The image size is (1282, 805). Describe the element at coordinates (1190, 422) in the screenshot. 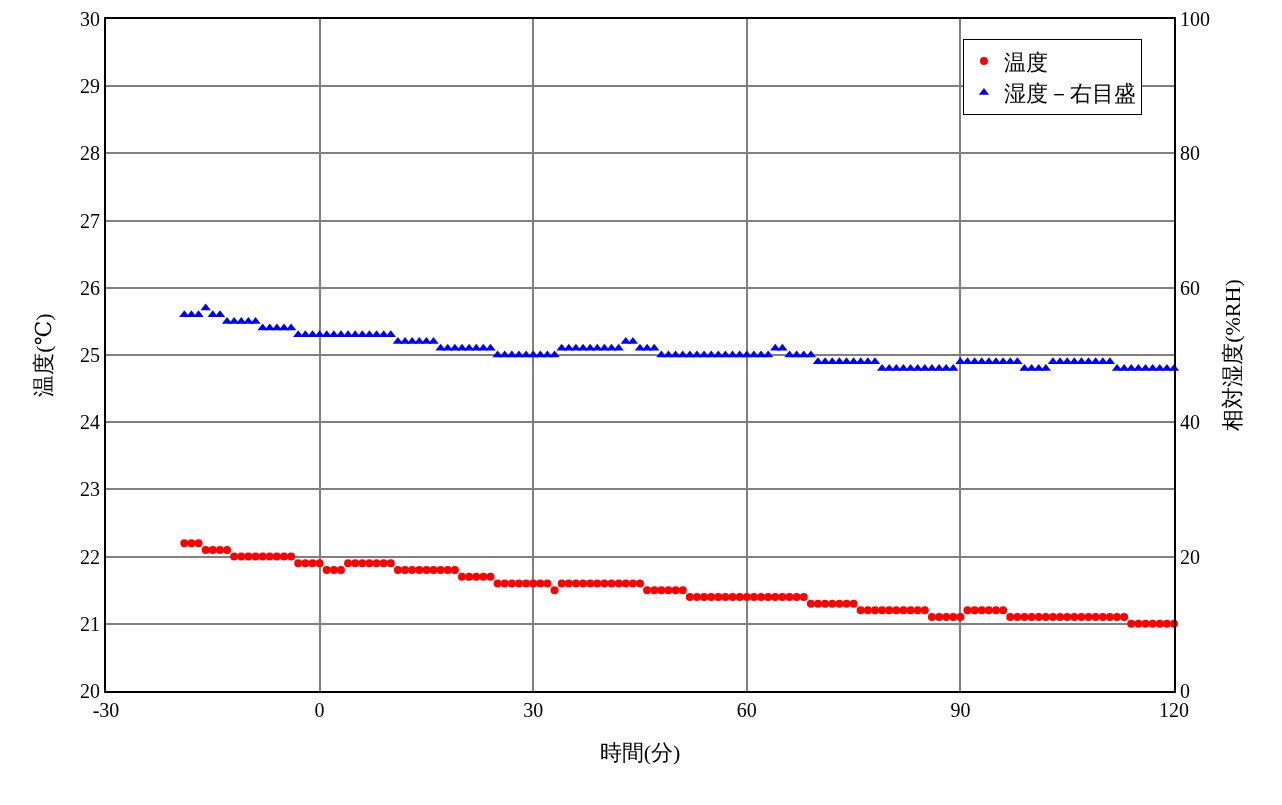

I see `y2-tick-label: 40` at that location.